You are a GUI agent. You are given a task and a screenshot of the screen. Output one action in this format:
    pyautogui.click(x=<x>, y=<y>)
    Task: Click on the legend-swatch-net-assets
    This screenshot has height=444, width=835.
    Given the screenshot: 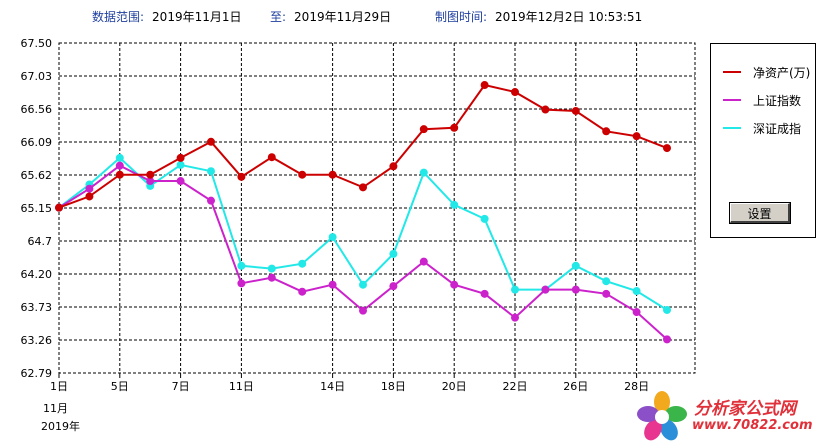 What is the action you would take?
    pyautogui.click(x=732, y=72)
    